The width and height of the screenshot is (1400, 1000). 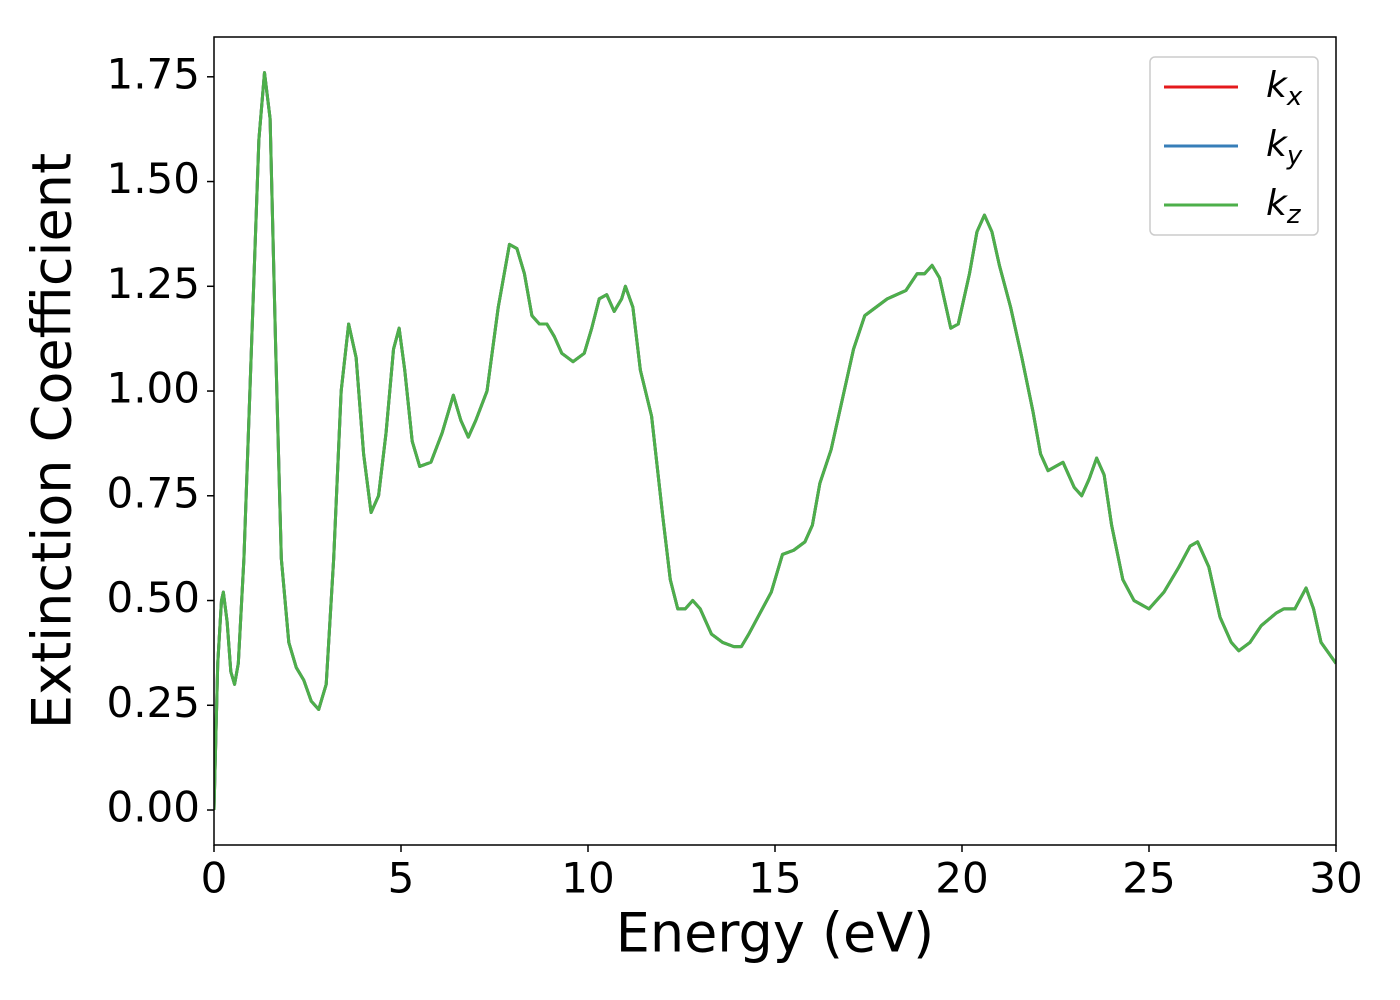 I want to click on y-tick-label: 0.25, so click(x=153, y=702).